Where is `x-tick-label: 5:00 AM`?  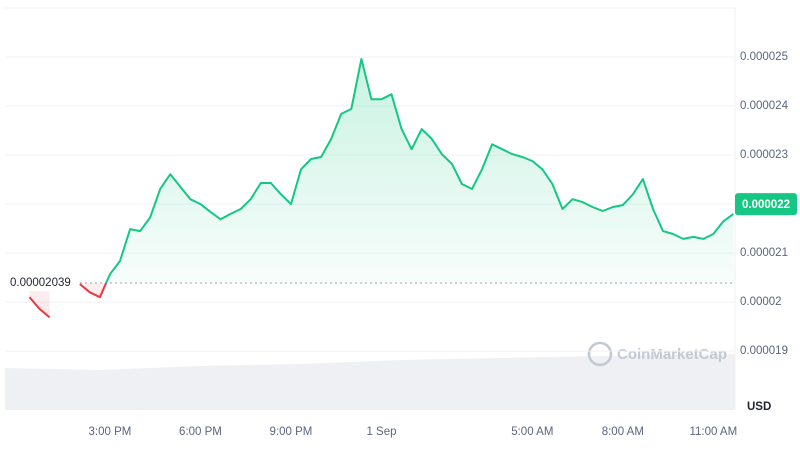 x-tick-label: 5:00 AM is located at coordinates (532, 432).